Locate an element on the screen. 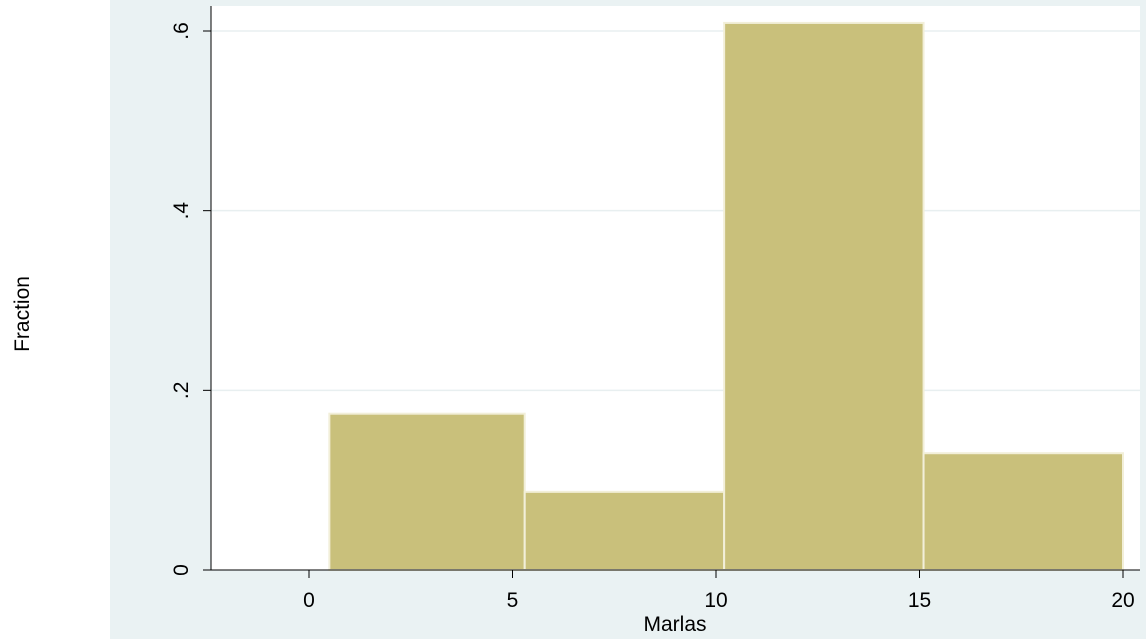  y-tick-label-0: 0 is located at coordinates (181, 570).